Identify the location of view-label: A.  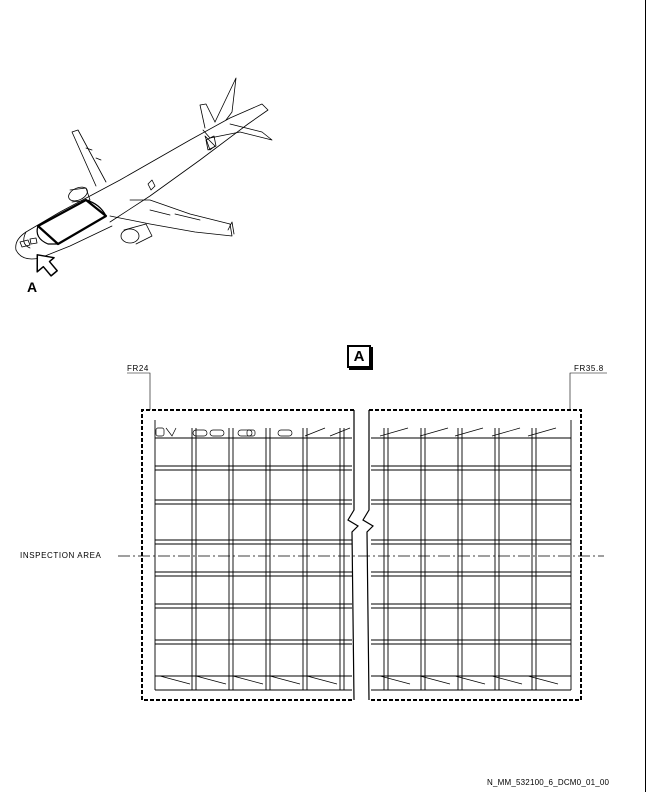
(32, 287).